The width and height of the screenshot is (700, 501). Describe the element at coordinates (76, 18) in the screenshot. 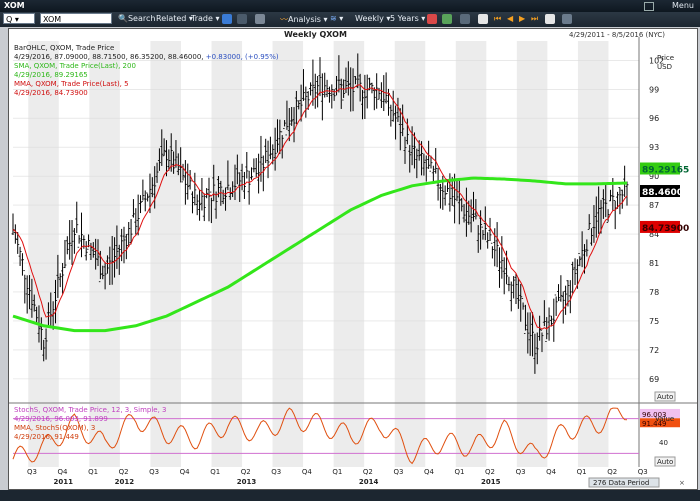

I see `symbol-input: XOM` at that location.